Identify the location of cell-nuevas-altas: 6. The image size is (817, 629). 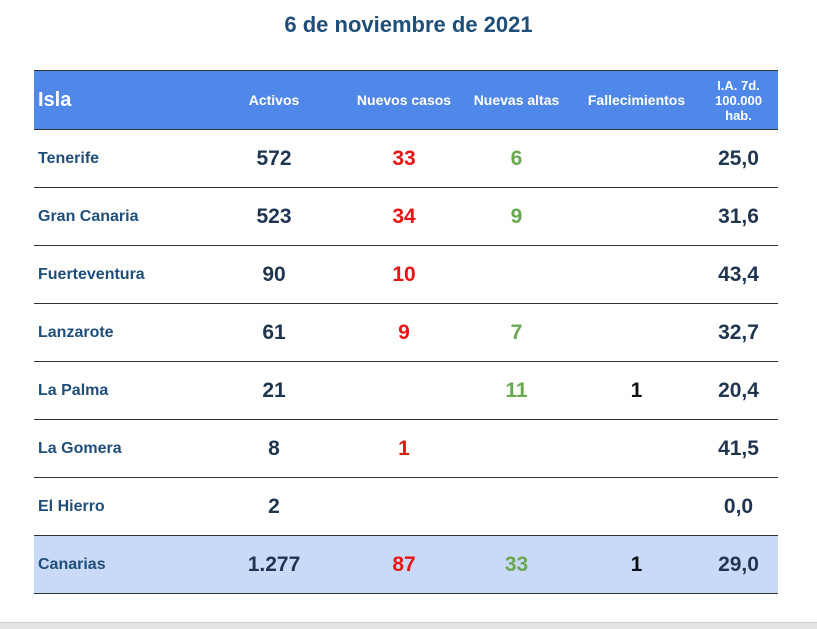
(516, 158).